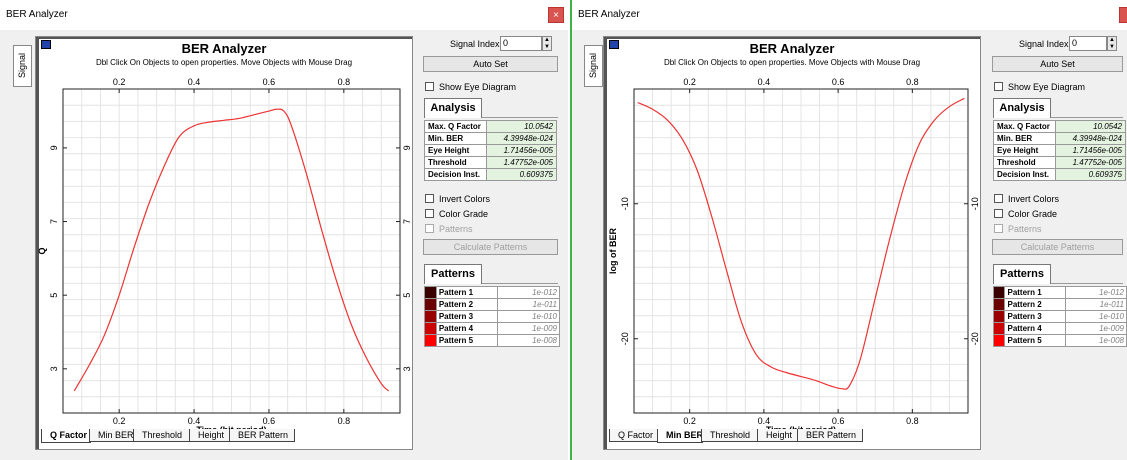 Image resolution: width=1127 pixels, height=460 pixels. I want to click on pattern-threshold: 1e-011, so click(528, 304).